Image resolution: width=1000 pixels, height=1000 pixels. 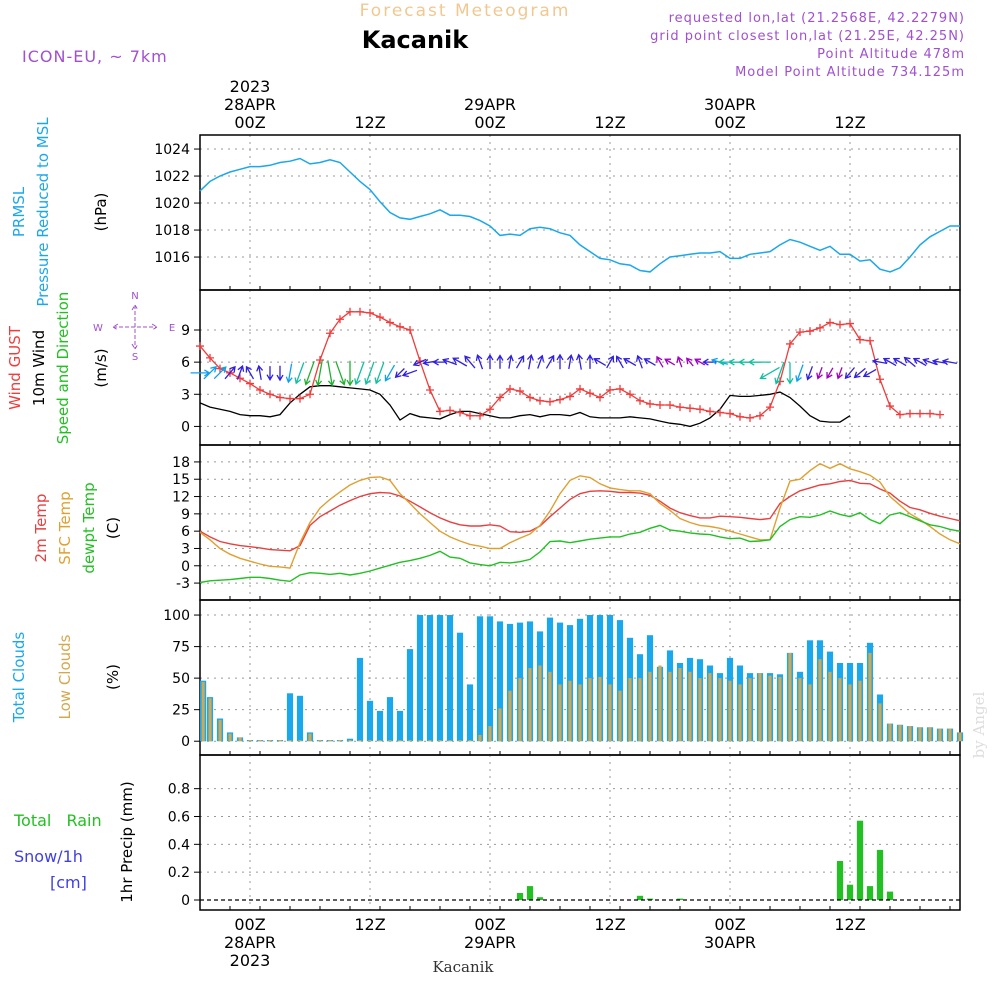 What do you see at coordinates (249, 924) in the screenshot?
I see `bottom-hour-label: 00Z` at bounding box center [249, 924].